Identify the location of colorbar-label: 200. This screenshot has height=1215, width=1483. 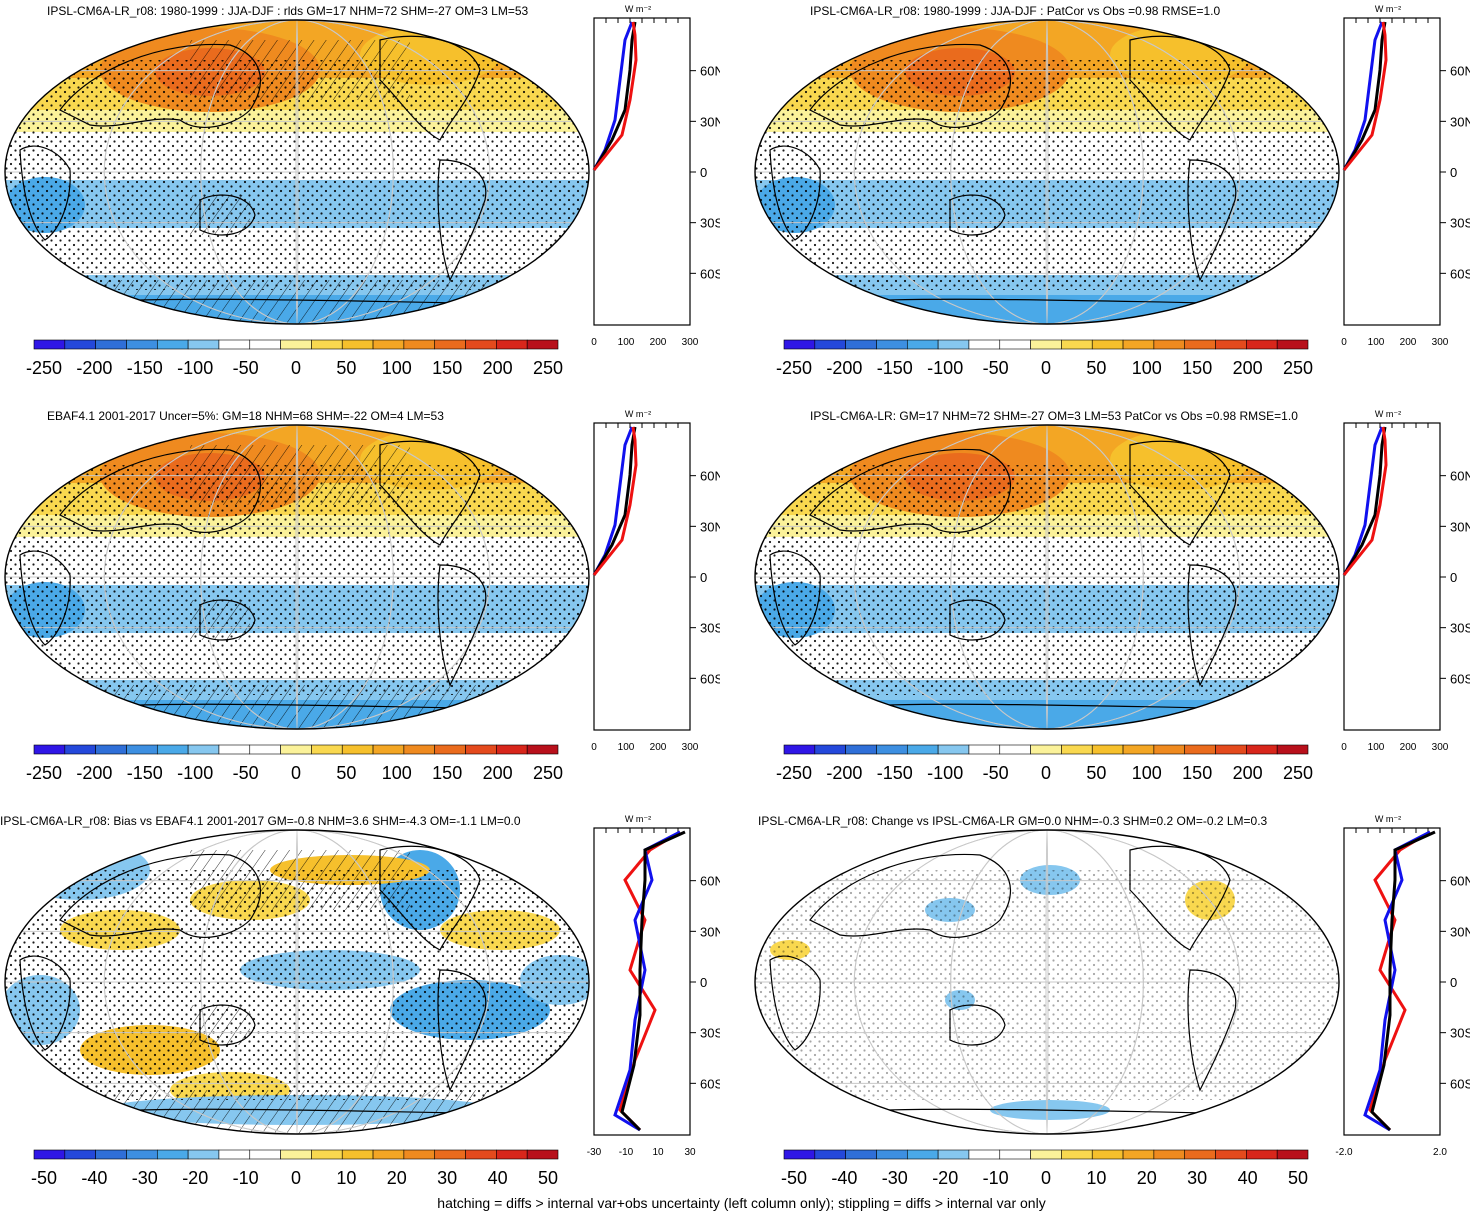
(1248, 773).